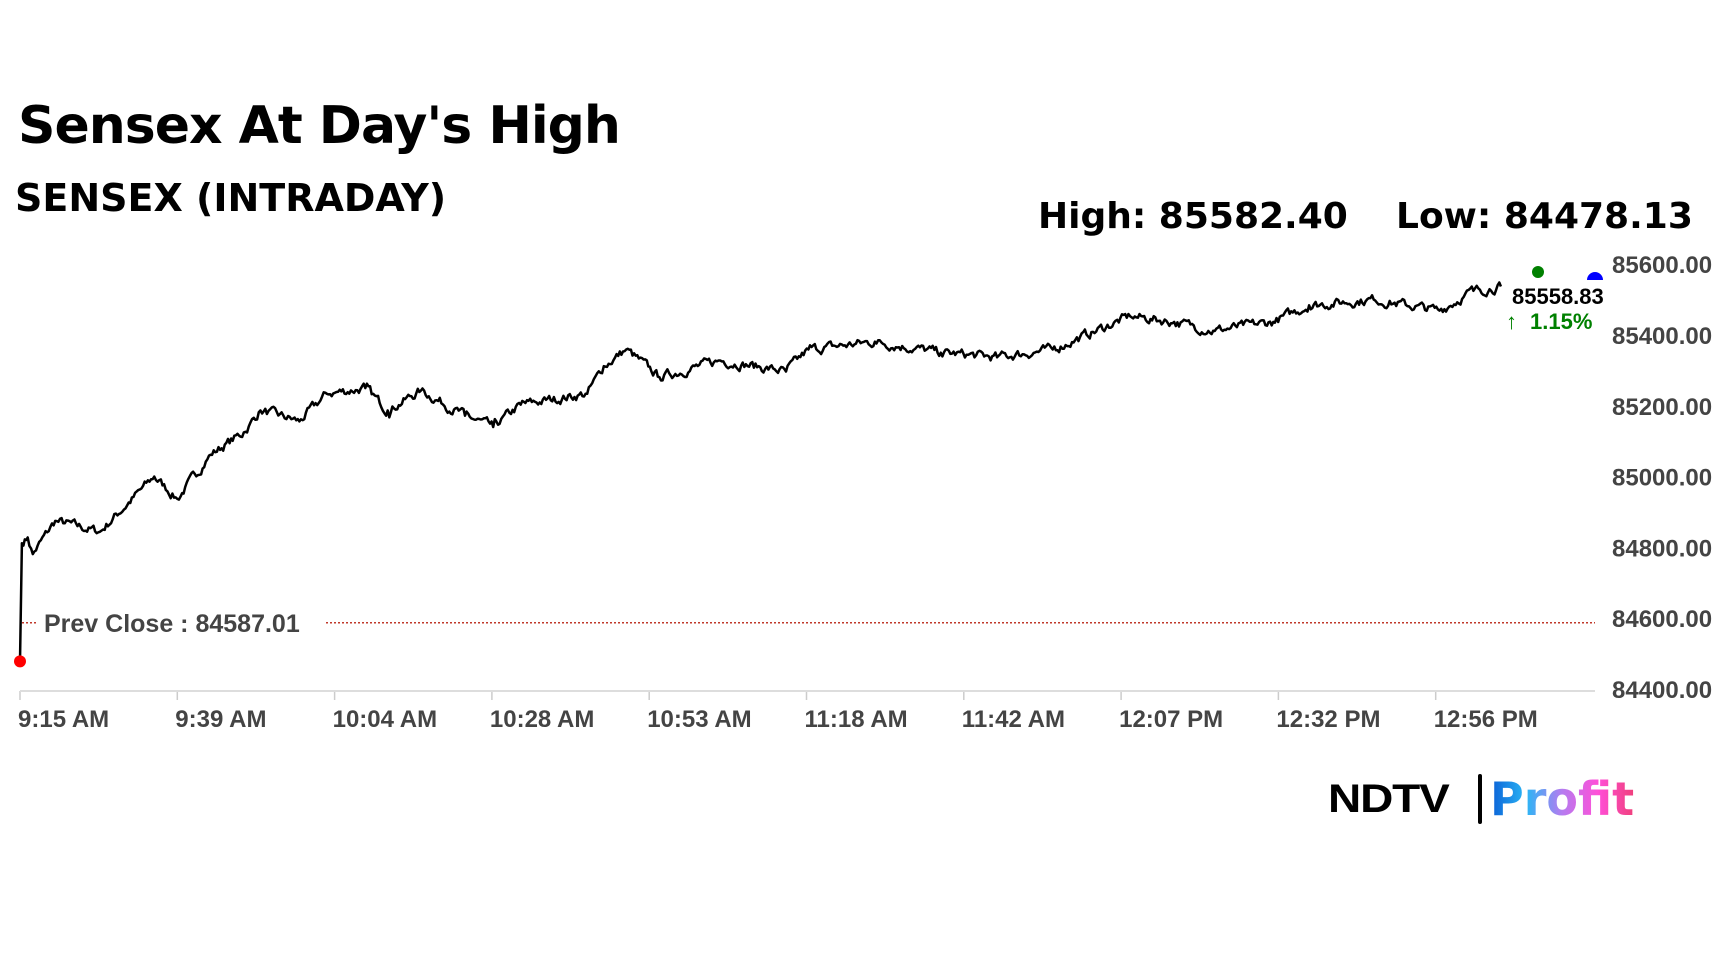 Image resolution: width=1728 pixels, height=972 pixels. What do you see at coordinates (1486, 719) in the screenshot?
I see `x-tick-label: 12:56 PM` at bounding box center [1486, 719].